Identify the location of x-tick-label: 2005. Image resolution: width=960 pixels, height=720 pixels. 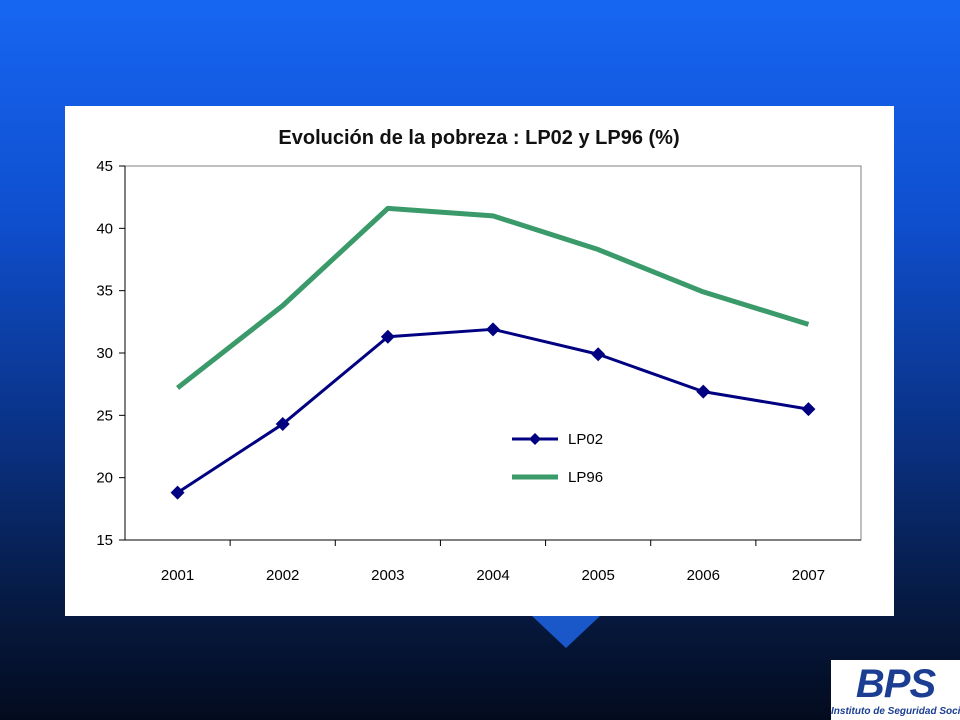
(597, 575).